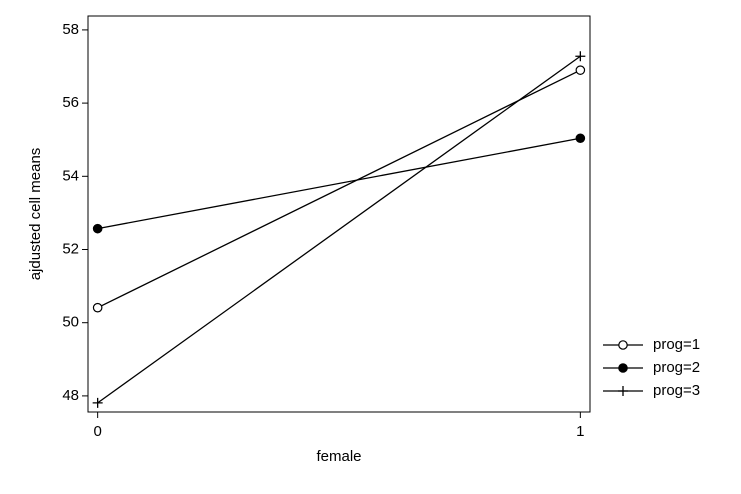  I want to click on series-line, so click(339, 183).